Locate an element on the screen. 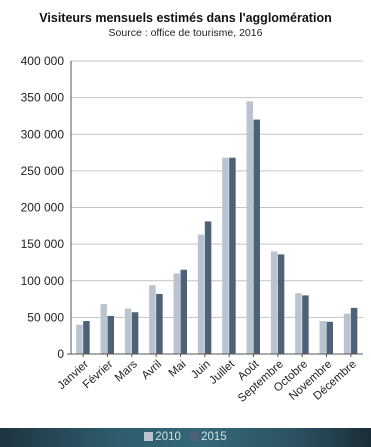 This screenshot has height=447, width=371. bar-2015-mars is located at coordinates (135, 333).